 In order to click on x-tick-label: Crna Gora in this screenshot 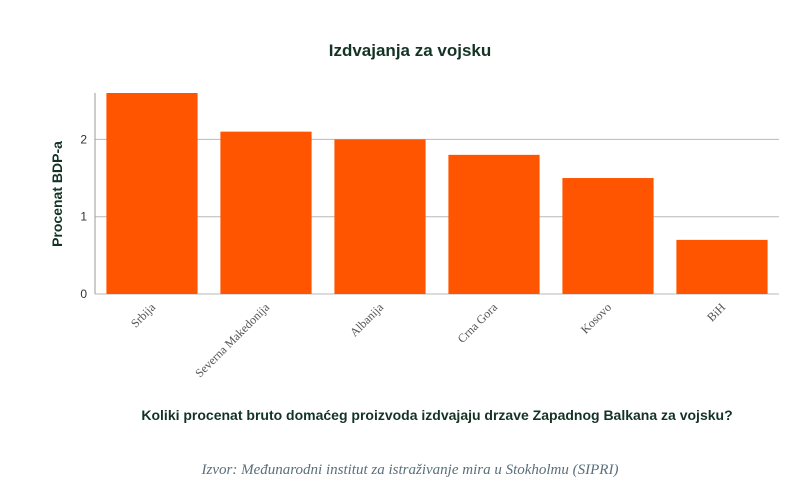, I will do `click(478, 323)`.